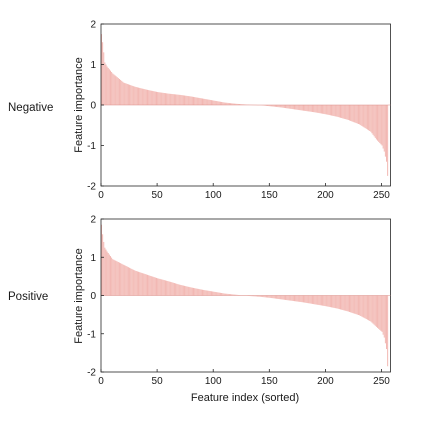 The height and width of the screenshot is (423, 422). What do you see at coordinates (93, 25) in the screenshot?
I see `y-tick-label-negative-0: 2` at bounding box center [93, 25].